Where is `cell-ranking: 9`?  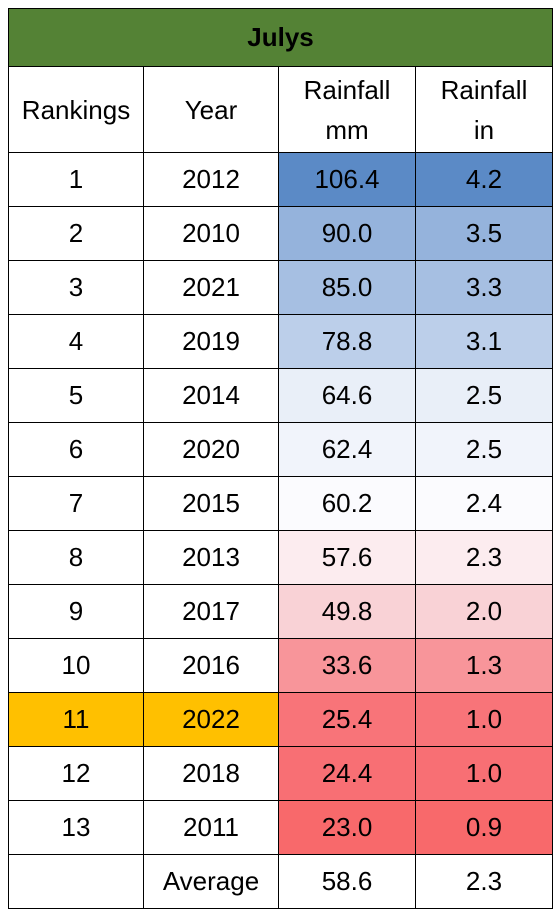
cell-ranking: 9 is located at coordinates (76, 611).